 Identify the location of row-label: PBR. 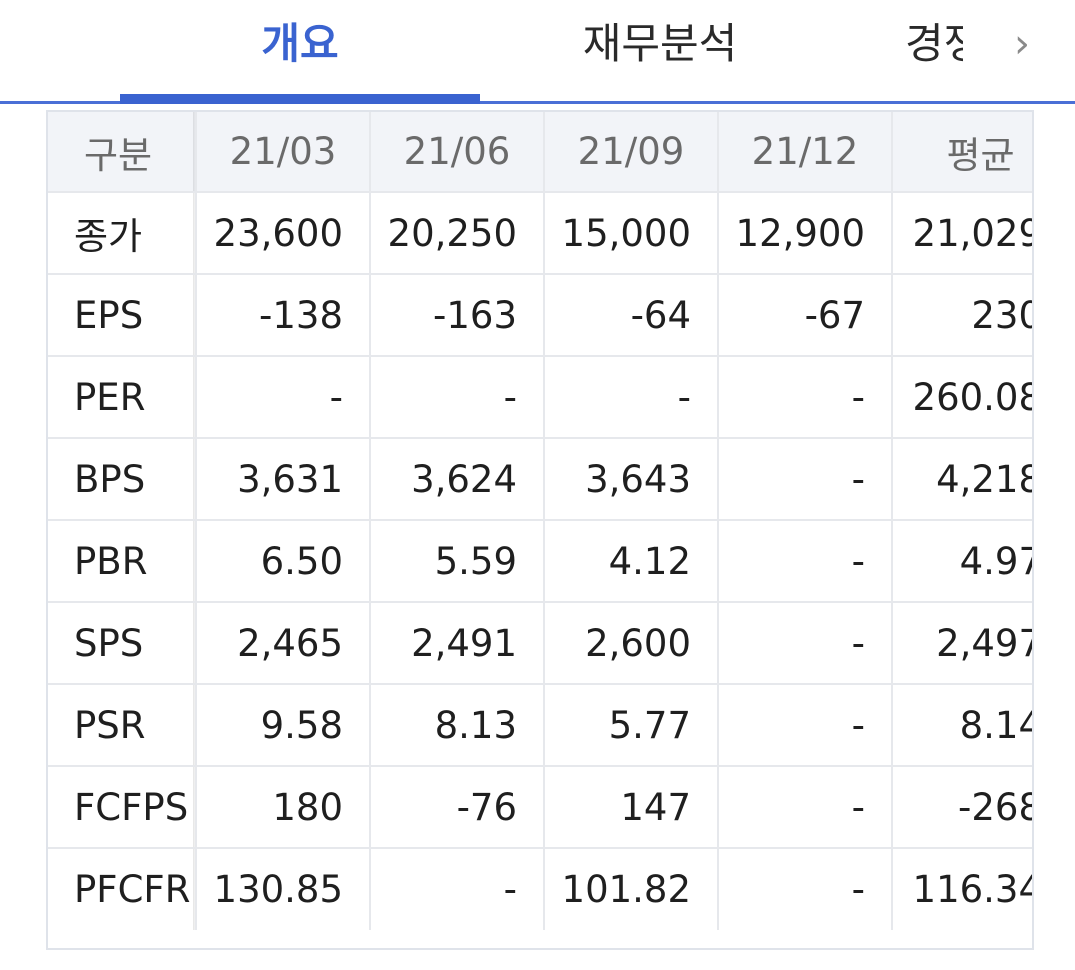
(122, 561).